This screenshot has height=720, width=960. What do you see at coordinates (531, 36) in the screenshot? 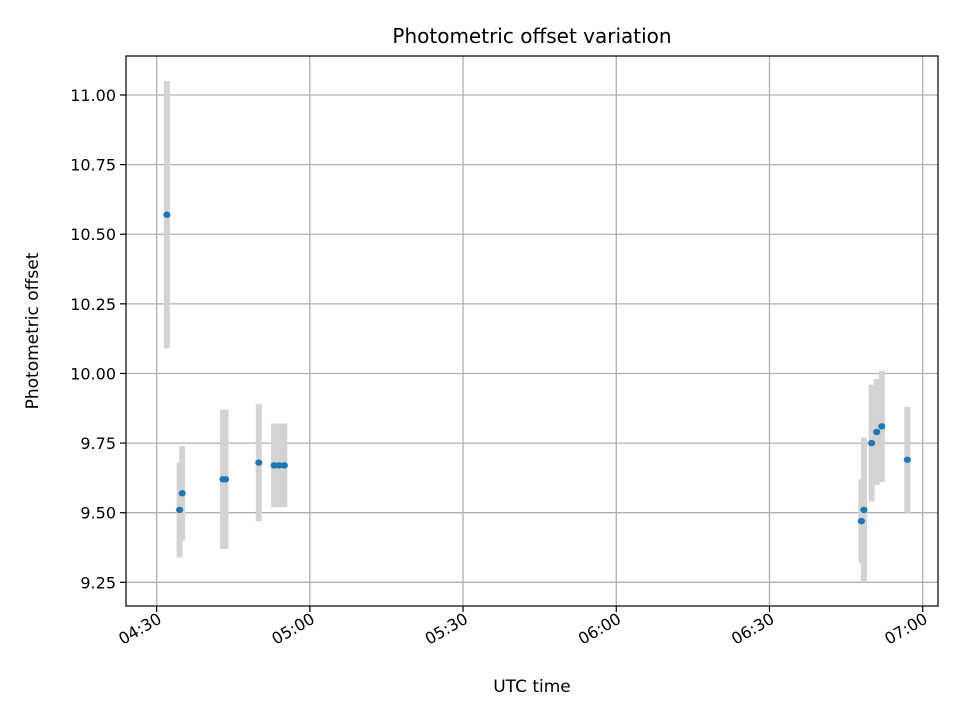
I see `chart-title: Photometric offset variation` at bounding box center [531, 36].